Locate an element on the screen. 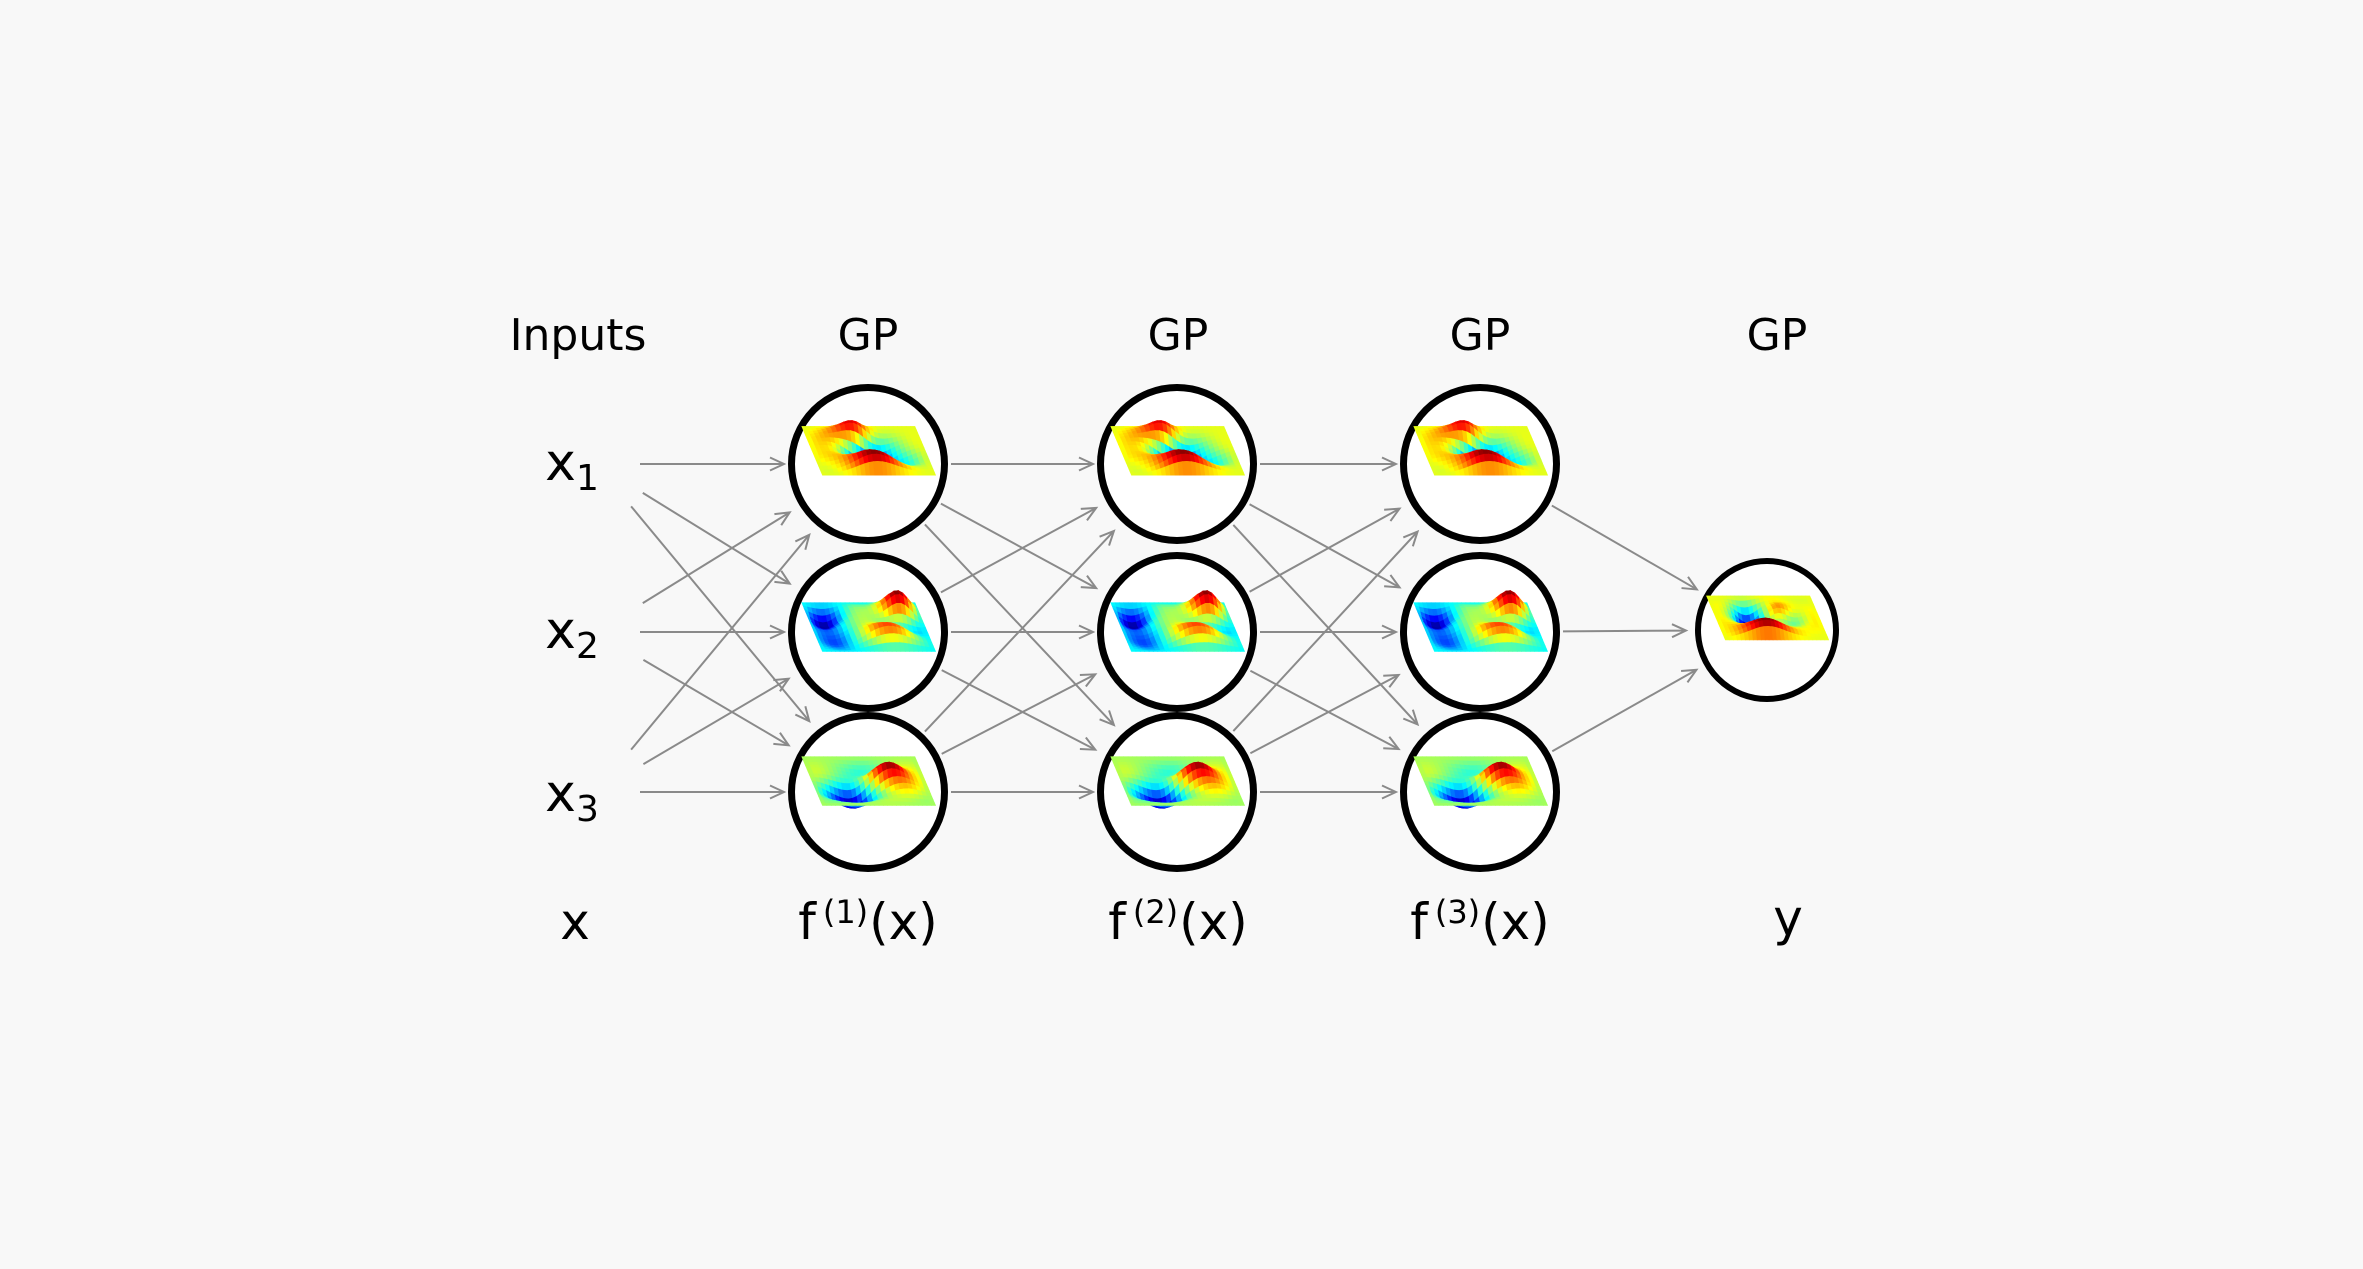  gp-node-layer3-row1 is located at coordinates (1480, 464).